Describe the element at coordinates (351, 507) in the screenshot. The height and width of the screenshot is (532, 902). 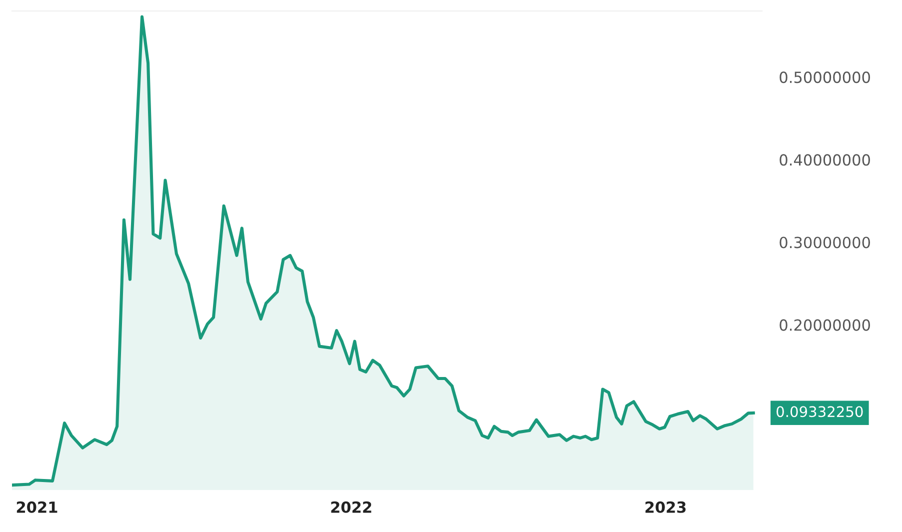
I see `x-tick-label: 2022` at that location.